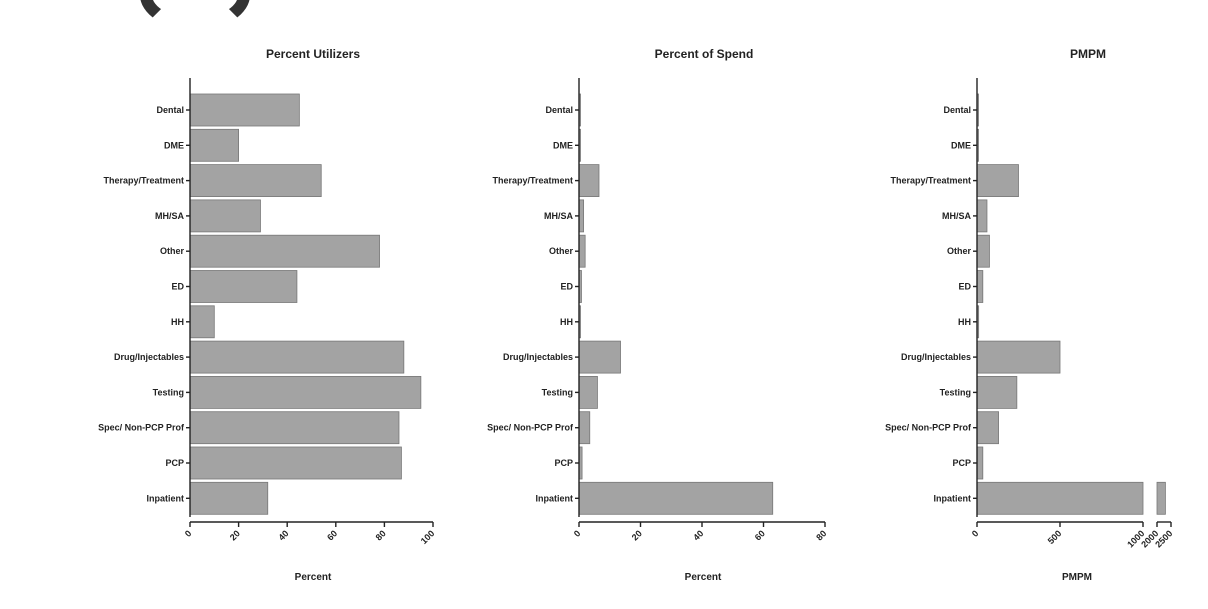 Image resolution: width=1208 pixels, height=609 pixels. I want to click on chart-title: PMPM, so click(1088, 54).